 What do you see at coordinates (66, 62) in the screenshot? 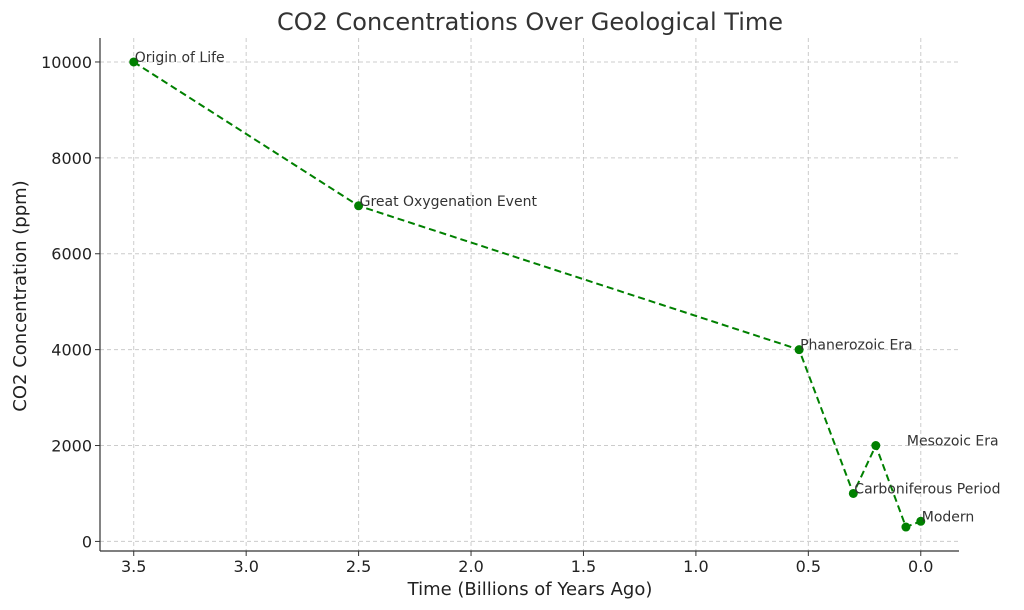
I see `y-tick-label: 10000` at bounding box center [66, 62].